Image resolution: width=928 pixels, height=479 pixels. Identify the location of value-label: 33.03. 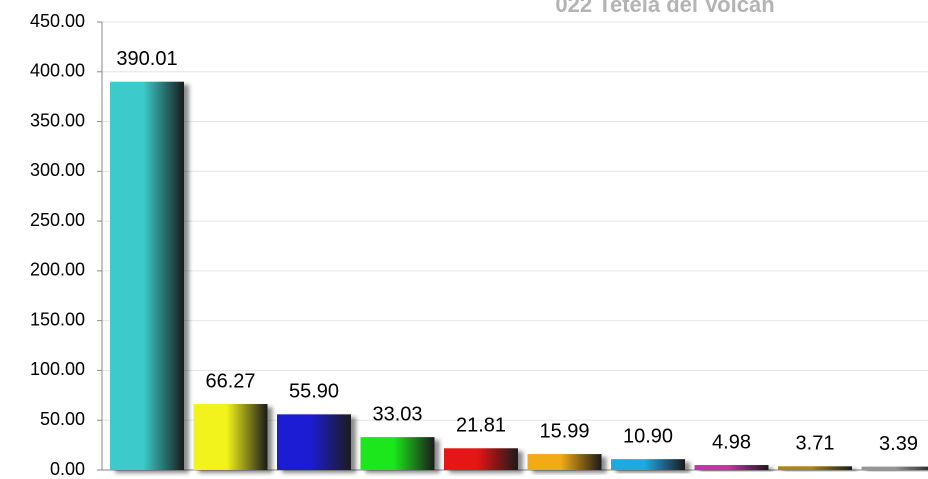
(397, 414).